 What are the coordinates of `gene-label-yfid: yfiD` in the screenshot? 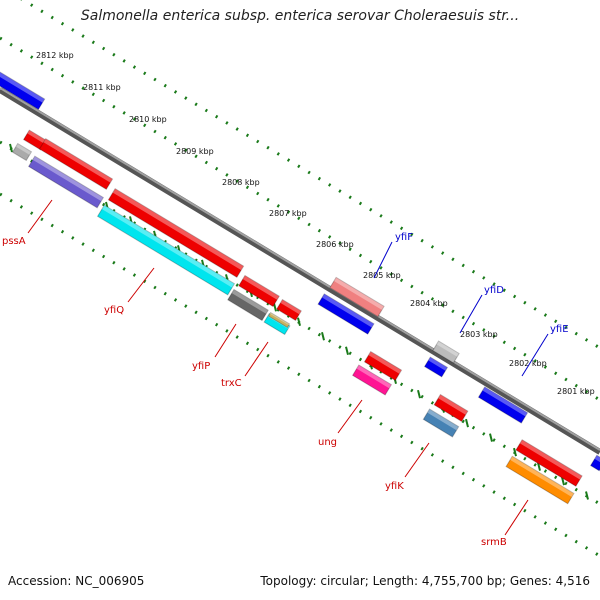 It's located at (481, 309).